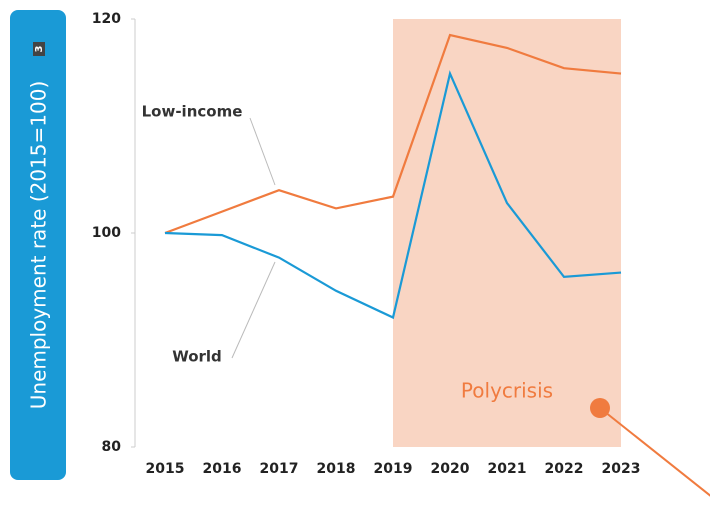 The width and height of the screenshot is (710, 506). Describe the element at coordinates (336, 469) in the screenshot. I see `x-tick-label: 2018` at that location.